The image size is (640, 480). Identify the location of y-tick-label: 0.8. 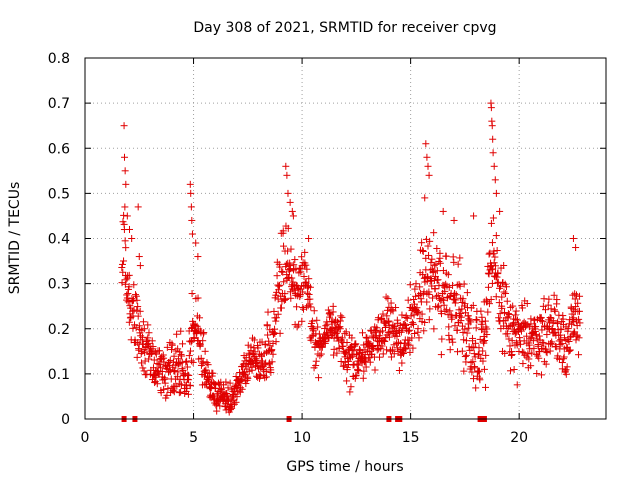
(59, 59).